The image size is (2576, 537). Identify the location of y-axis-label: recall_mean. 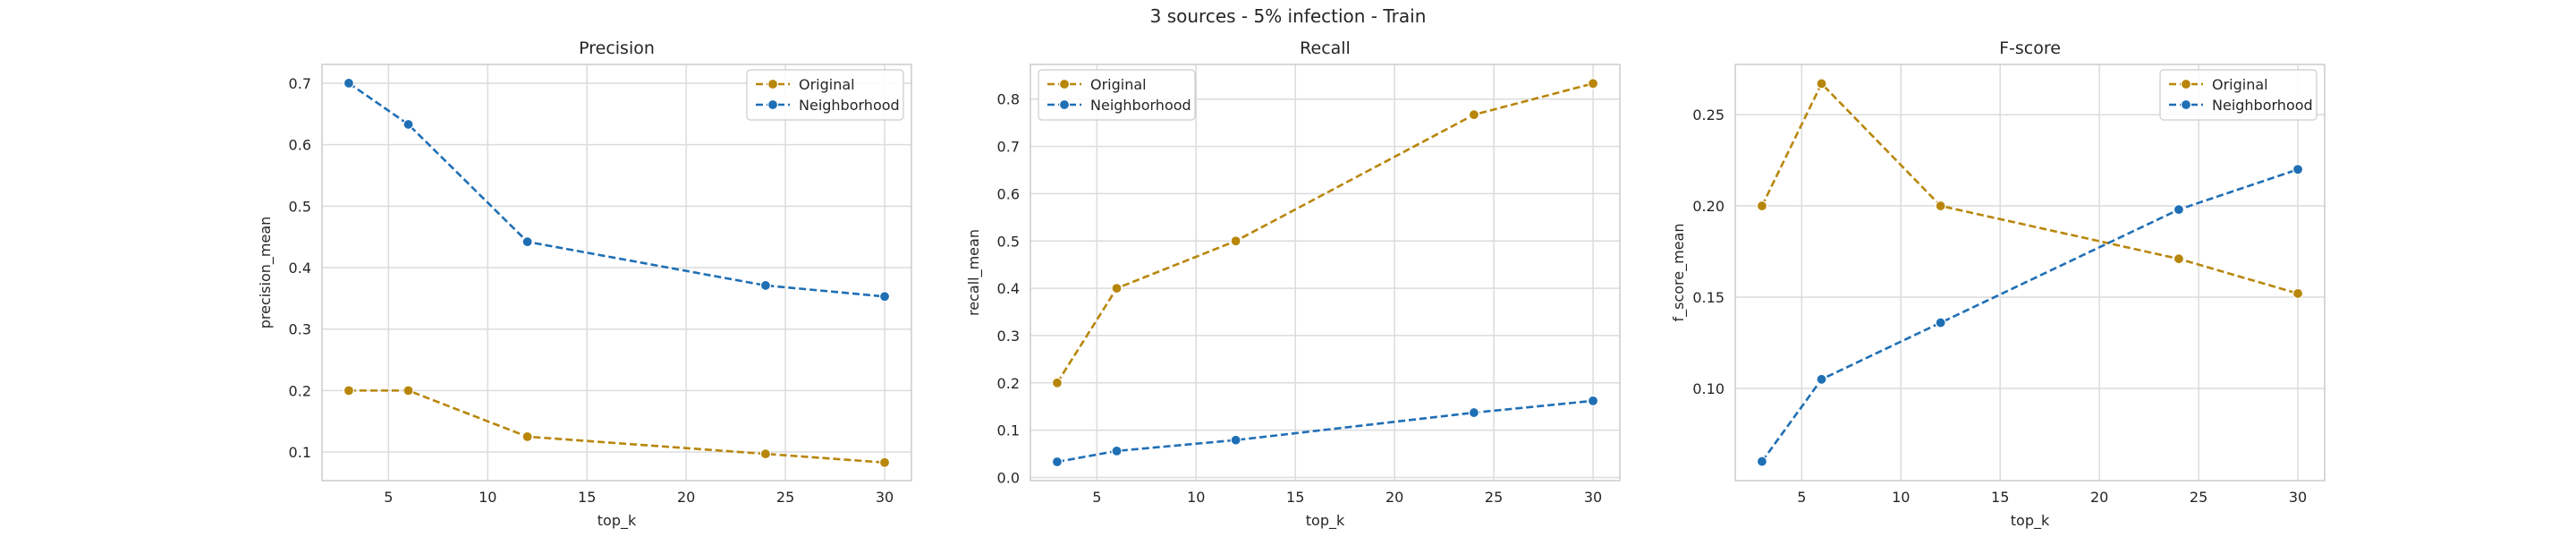
(974, 272).